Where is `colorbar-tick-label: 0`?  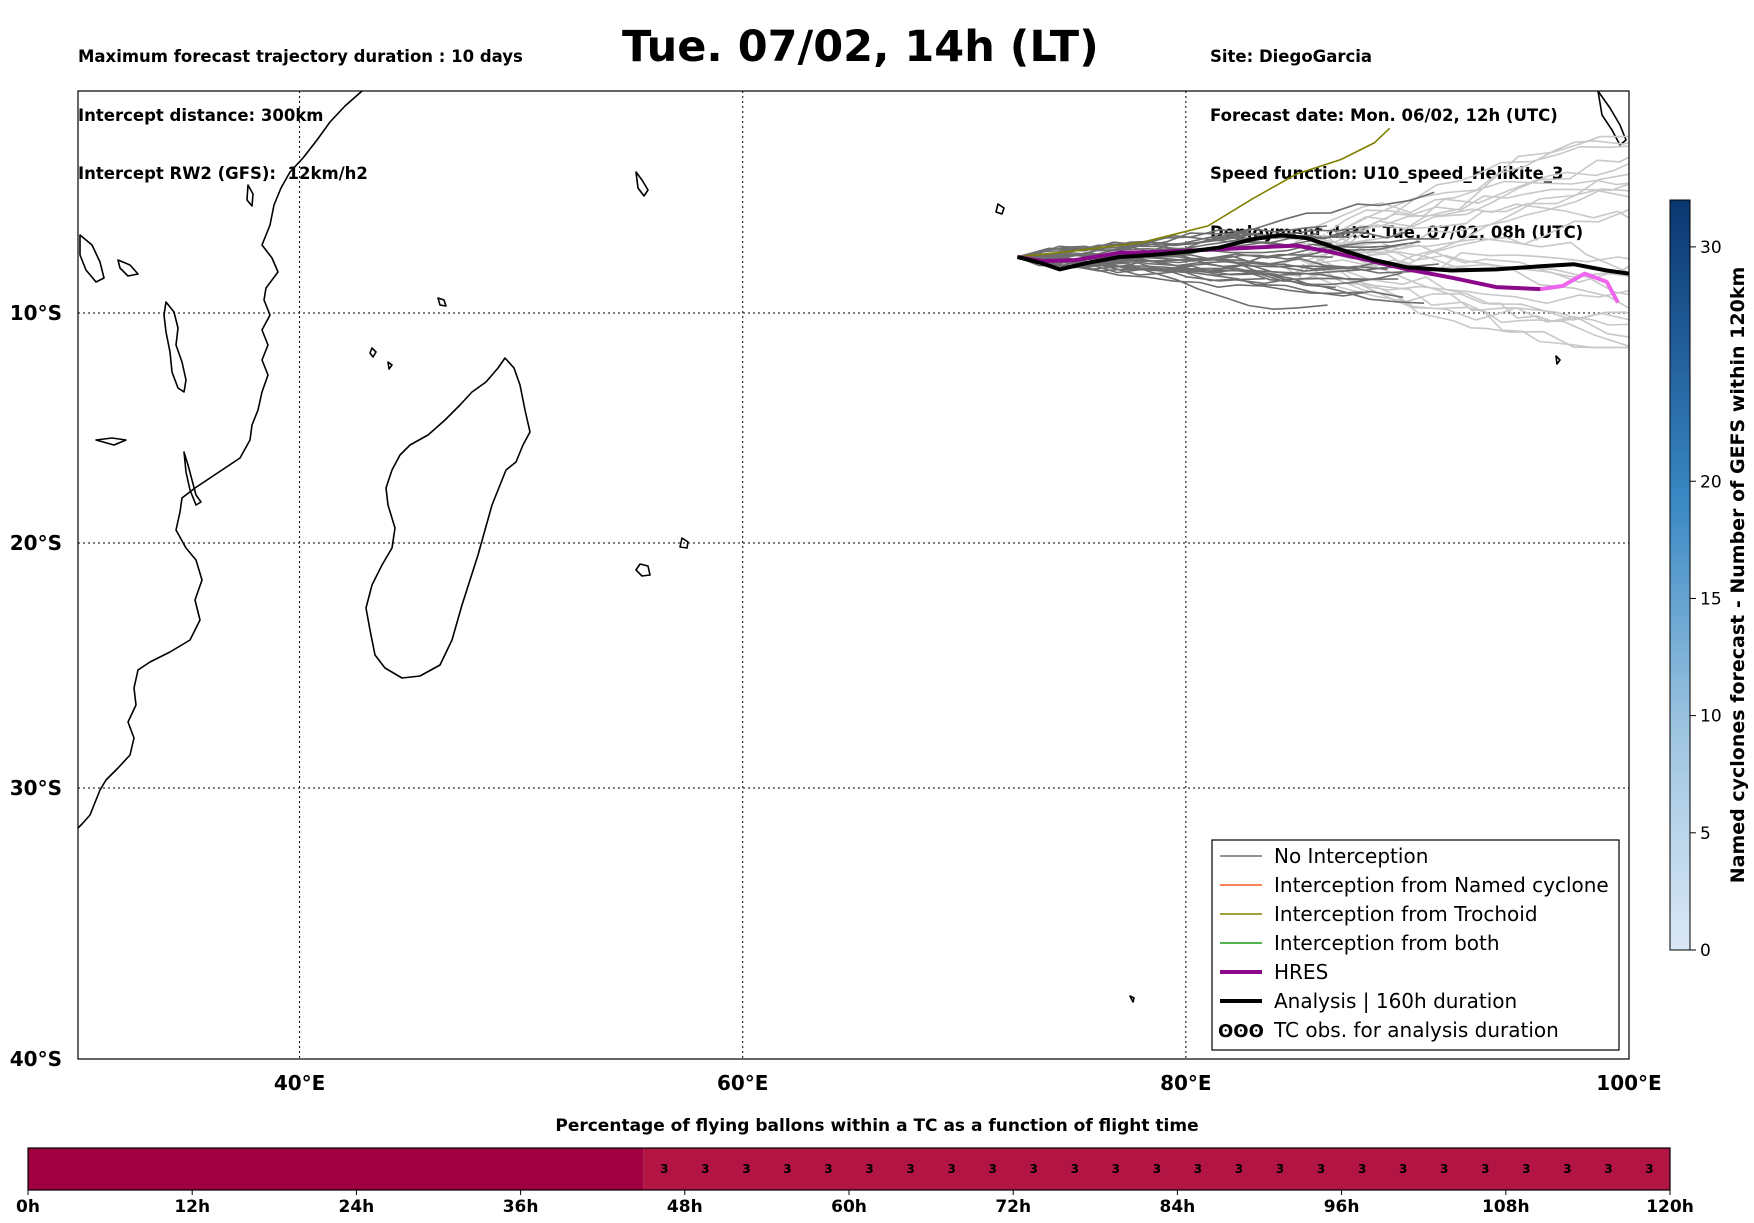 colorbar-tick-label: 0 is located at coordinates (1705, 951).